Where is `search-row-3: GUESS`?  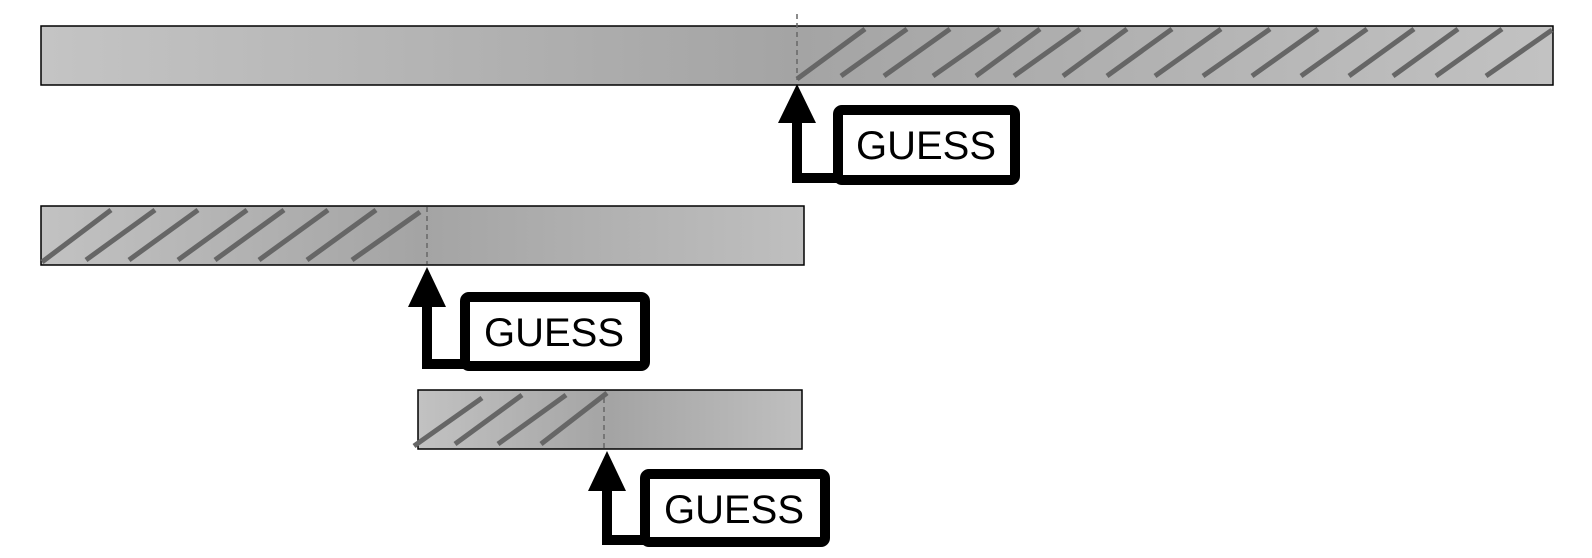
search-row-3: GUESS is located at coordinates (621, 468).